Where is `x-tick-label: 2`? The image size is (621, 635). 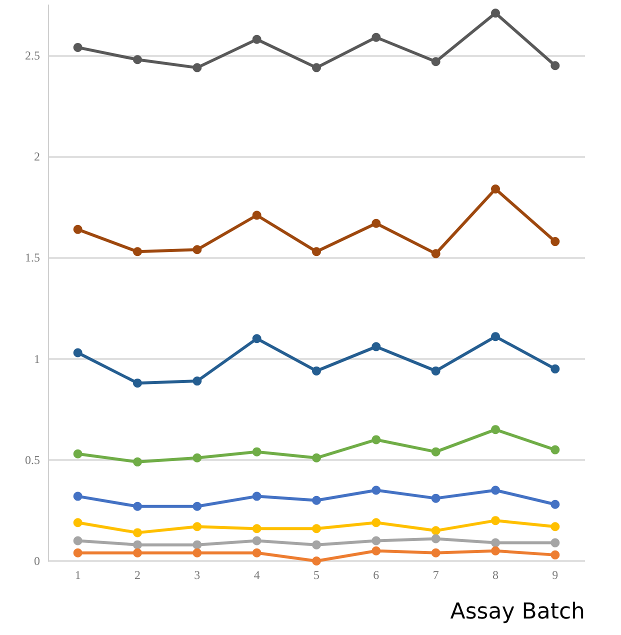 x-tick-label: 2 is located at coordinates (137, 575).